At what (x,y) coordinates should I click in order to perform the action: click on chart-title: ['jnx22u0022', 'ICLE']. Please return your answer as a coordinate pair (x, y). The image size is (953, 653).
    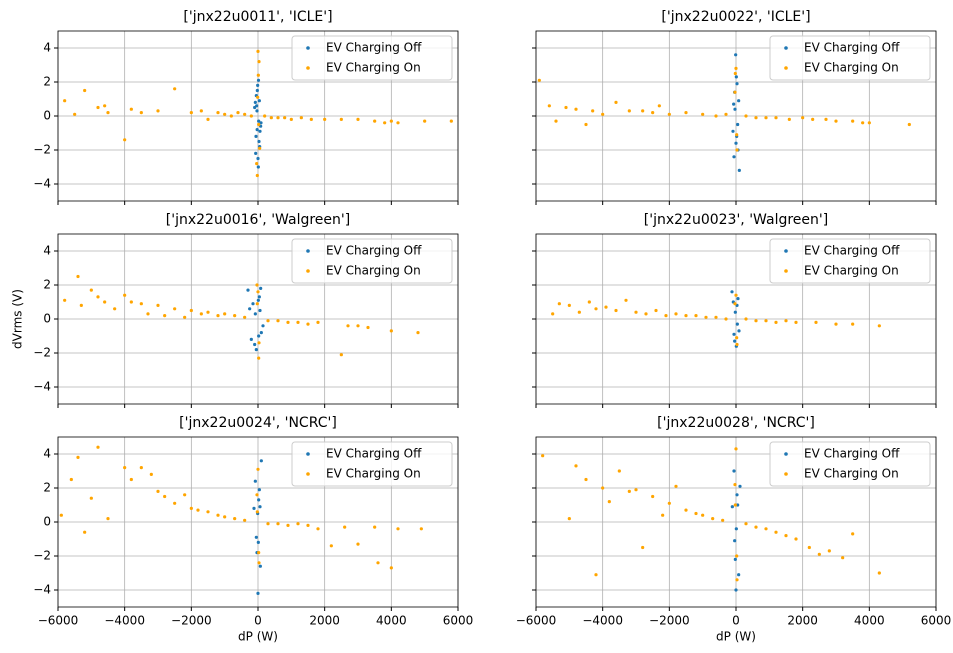
    Looking at the image, I should click on (735, 17).